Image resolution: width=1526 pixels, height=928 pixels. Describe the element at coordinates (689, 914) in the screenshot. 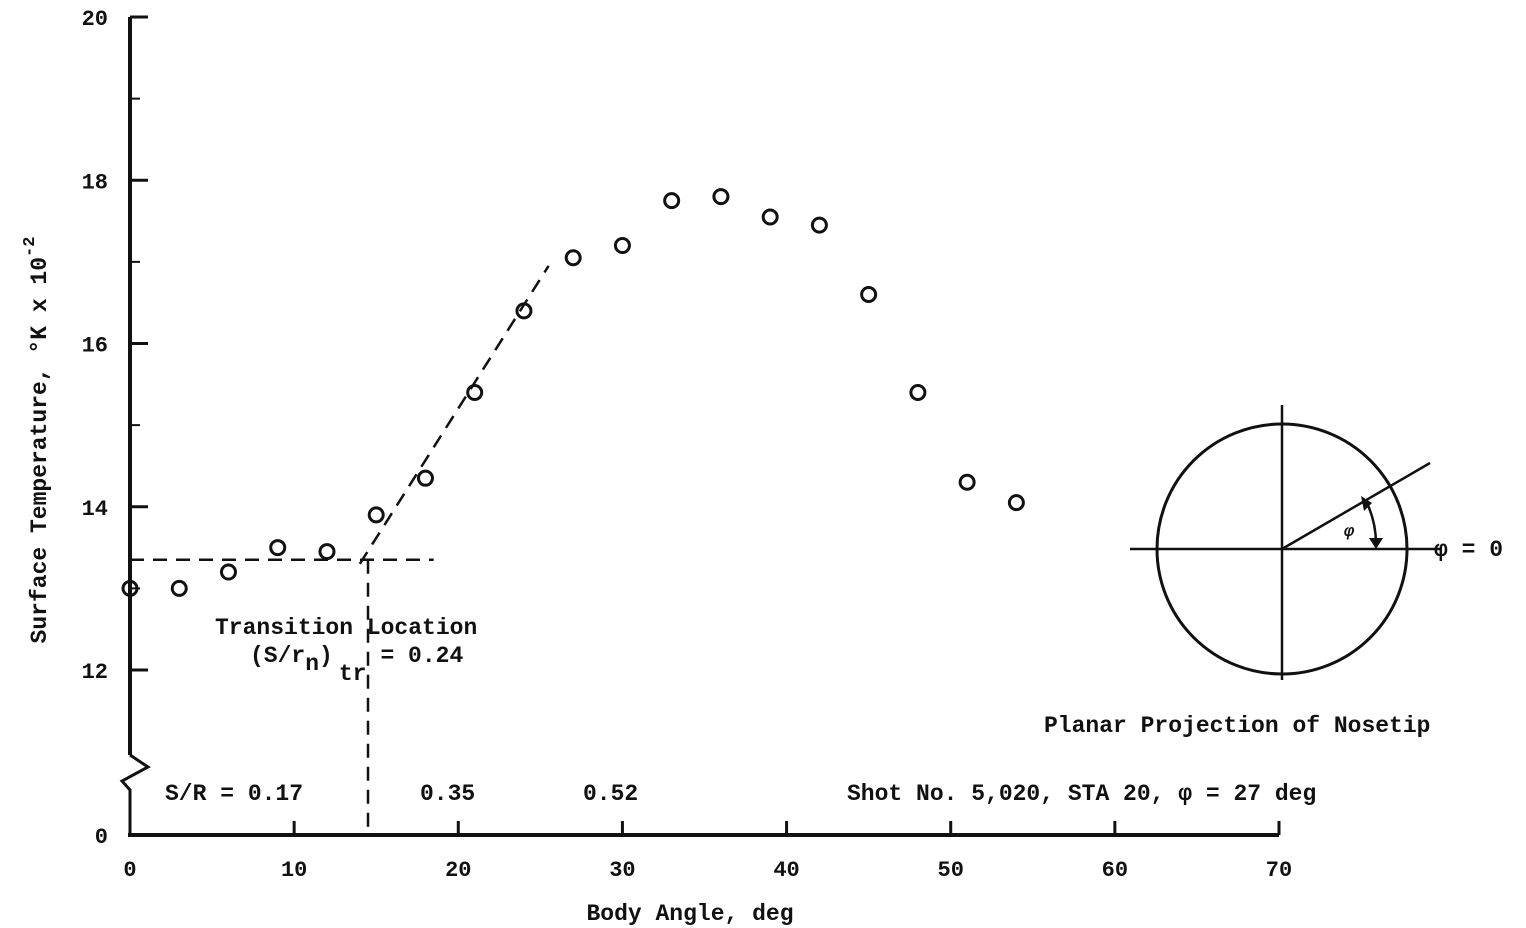

I see `x-axis-label: Body Angle, deg` at that location.